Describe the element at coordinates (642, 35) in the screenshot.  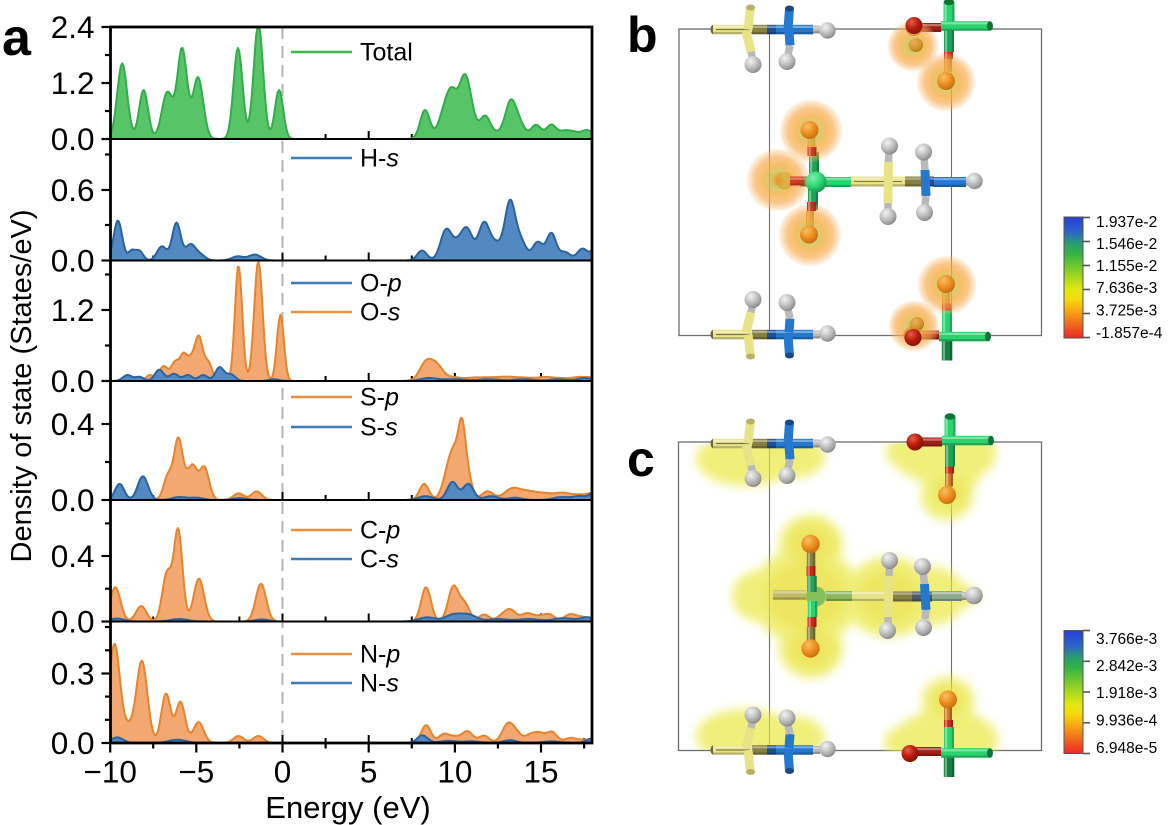
I see `svg-text: b` at that location.